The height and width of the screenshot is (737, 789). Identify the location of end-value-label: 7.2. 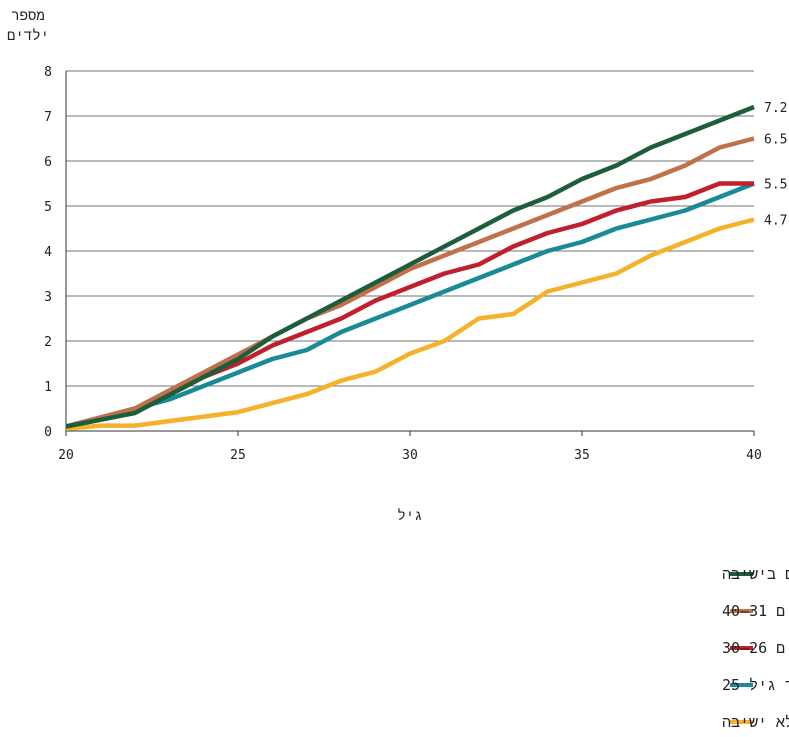
(775, 108).